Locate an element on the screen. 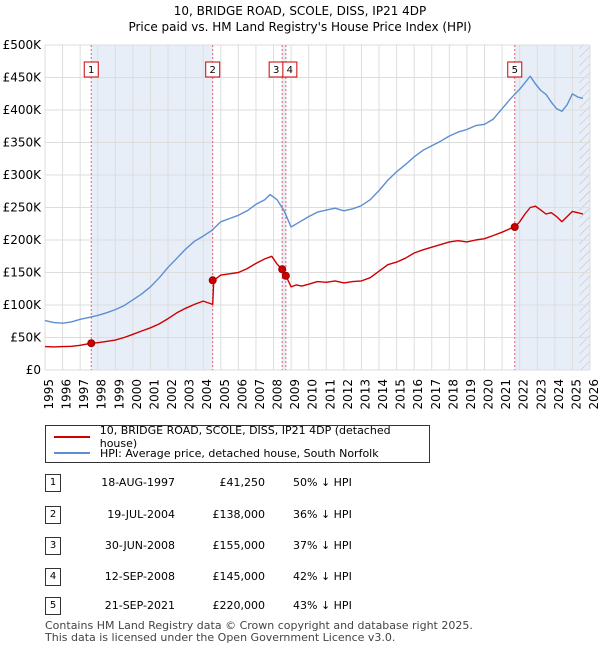 The width and height of the screenshot is (600, 650). x-tick-label: 2000 is located at coordinates (137, 394).